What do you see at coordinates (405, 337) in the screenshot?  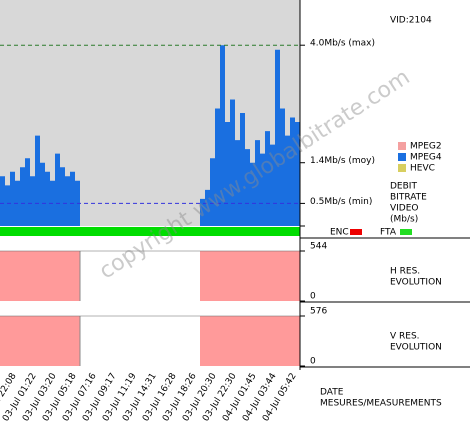 I see `panel-title: V RES.` at bounding box center [405, 337].